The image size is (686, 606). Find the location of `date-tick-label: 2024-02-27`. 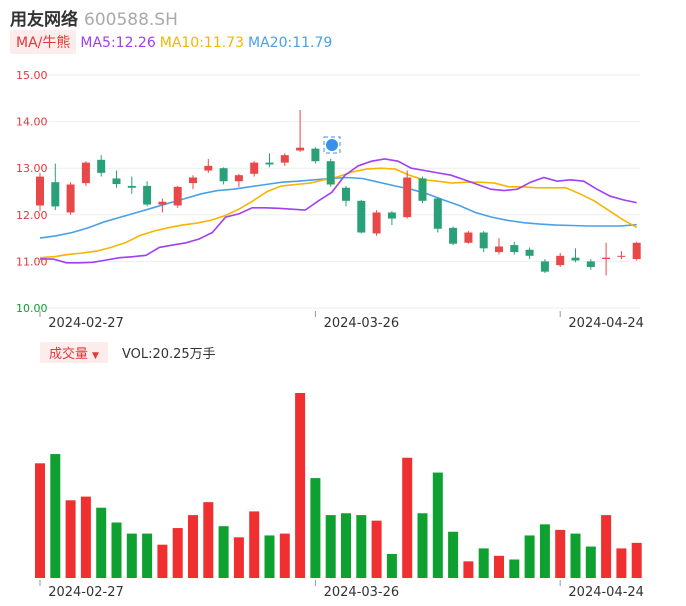

date-tick-label: 2024-02-27 is located at coordinates (86, 323).